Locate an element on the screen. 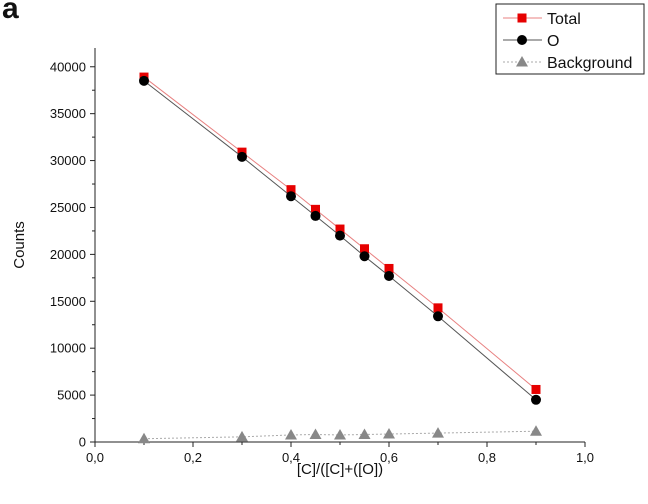 The image size is (648, 504). y-axis-title: Counts is located at coordinates (19, 245).